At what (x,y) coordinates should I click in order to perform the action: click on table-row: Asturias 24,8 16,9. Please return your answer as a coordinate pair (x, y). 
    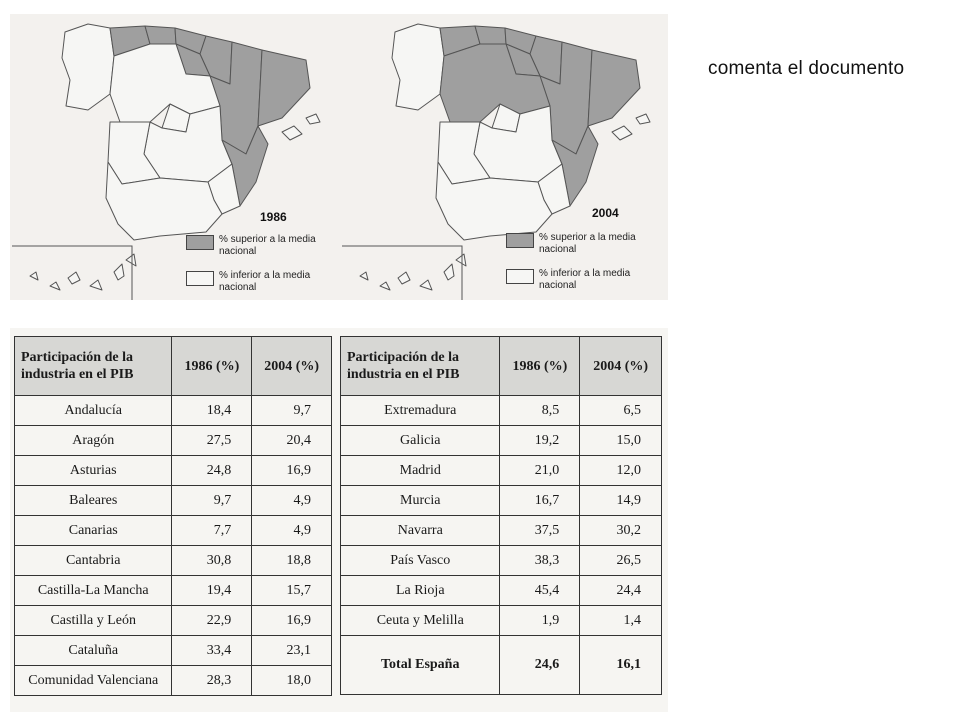
    Looking at the image, I should click on (172, 470).